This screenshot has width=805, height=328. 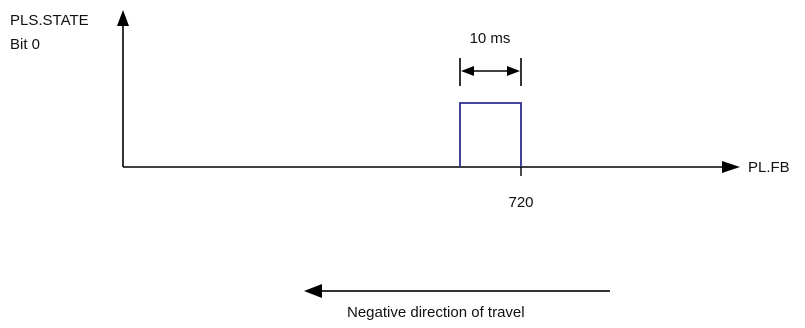 I want to click on x-axis-label: PL.FB, so click(x=769, y=167).